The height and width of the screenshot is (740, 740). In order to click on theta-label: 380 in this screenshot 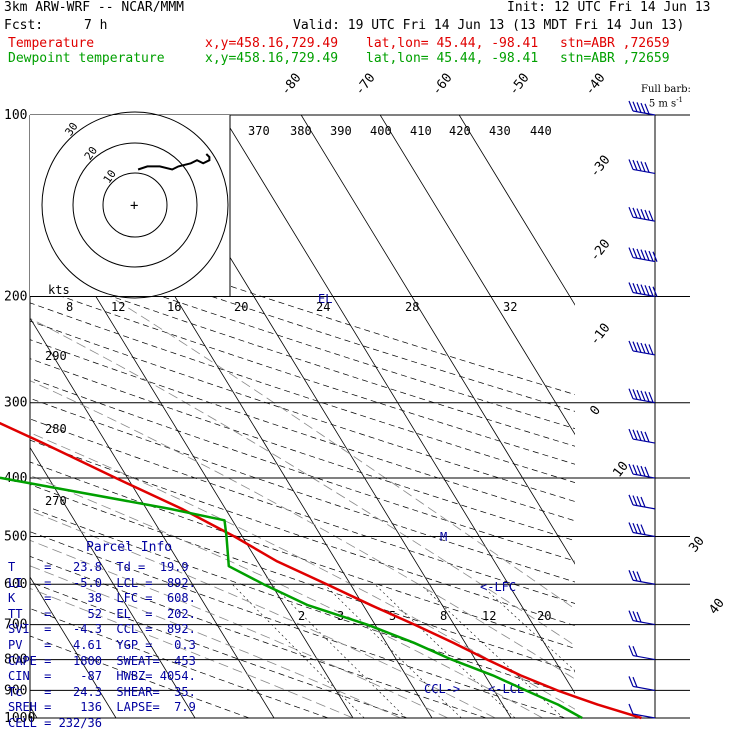, I will do `click(301, 131)`.